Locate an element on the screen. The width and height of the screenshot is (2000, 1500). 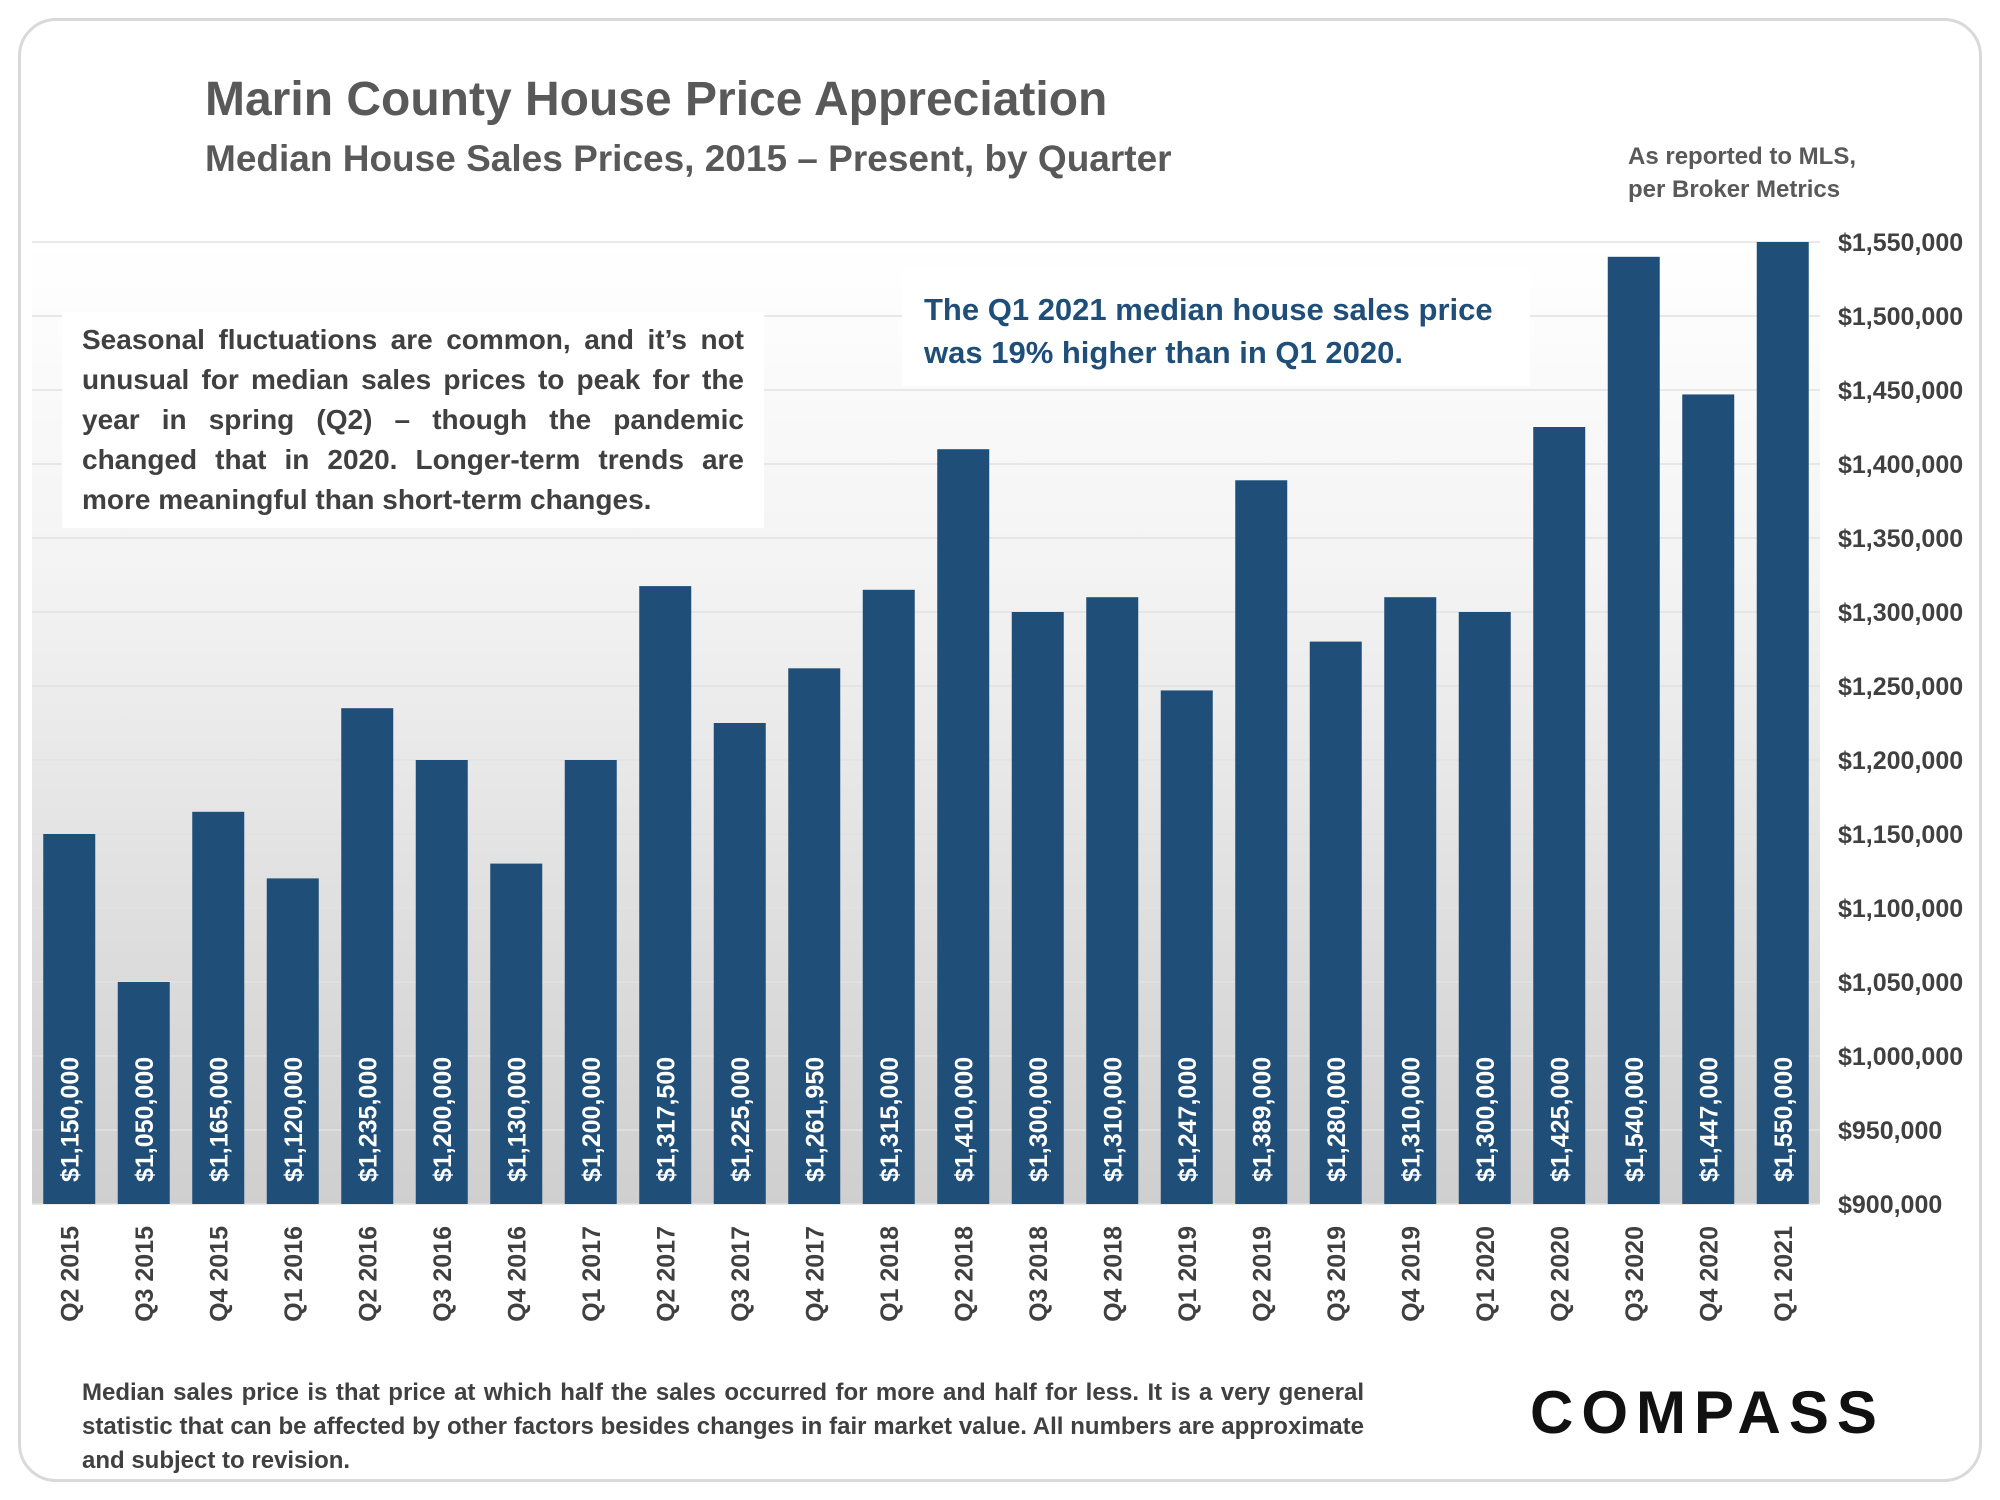
bar-data-label: $1,130,000 is located at coordinates (517, 1119).